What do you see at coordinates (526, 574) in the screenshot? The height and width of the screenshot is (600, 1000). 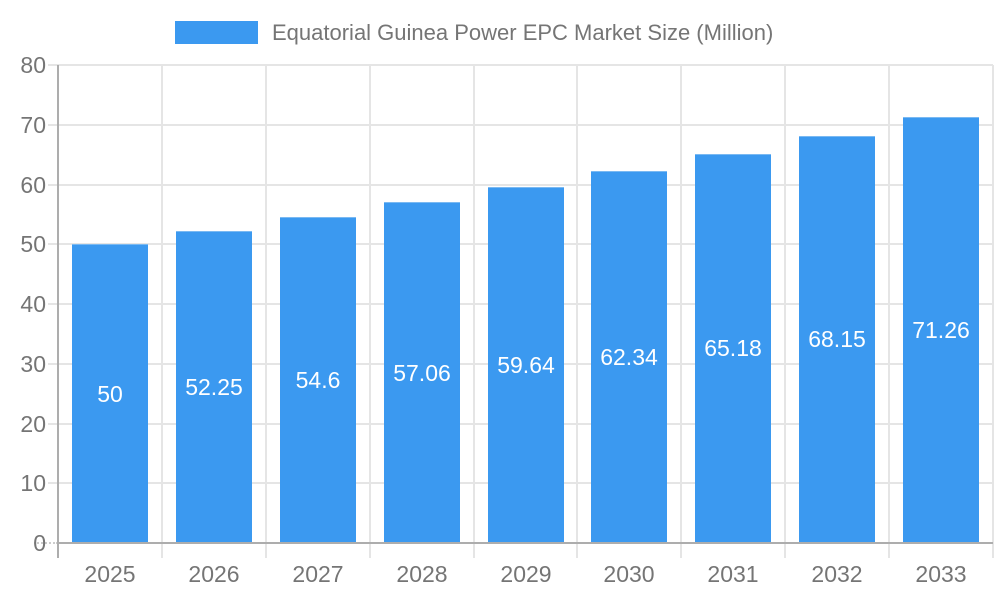 I see `x-axis-label: 2029` at bounding box center [526, 574].